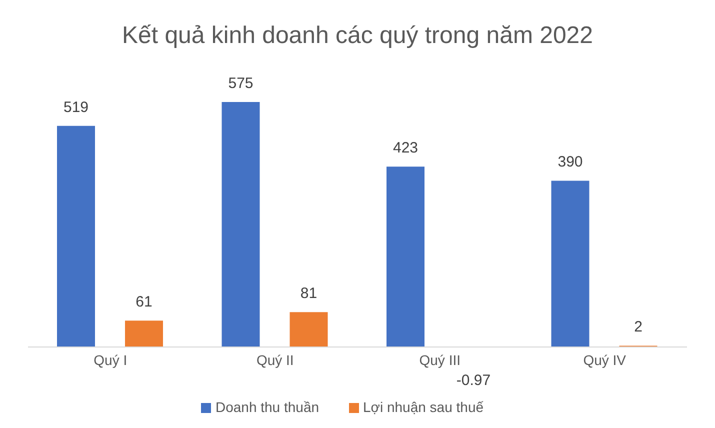  Describe the element at coordinates (111, 360) in the screenshot. I see `x-tick-label: Quý I` at that location.